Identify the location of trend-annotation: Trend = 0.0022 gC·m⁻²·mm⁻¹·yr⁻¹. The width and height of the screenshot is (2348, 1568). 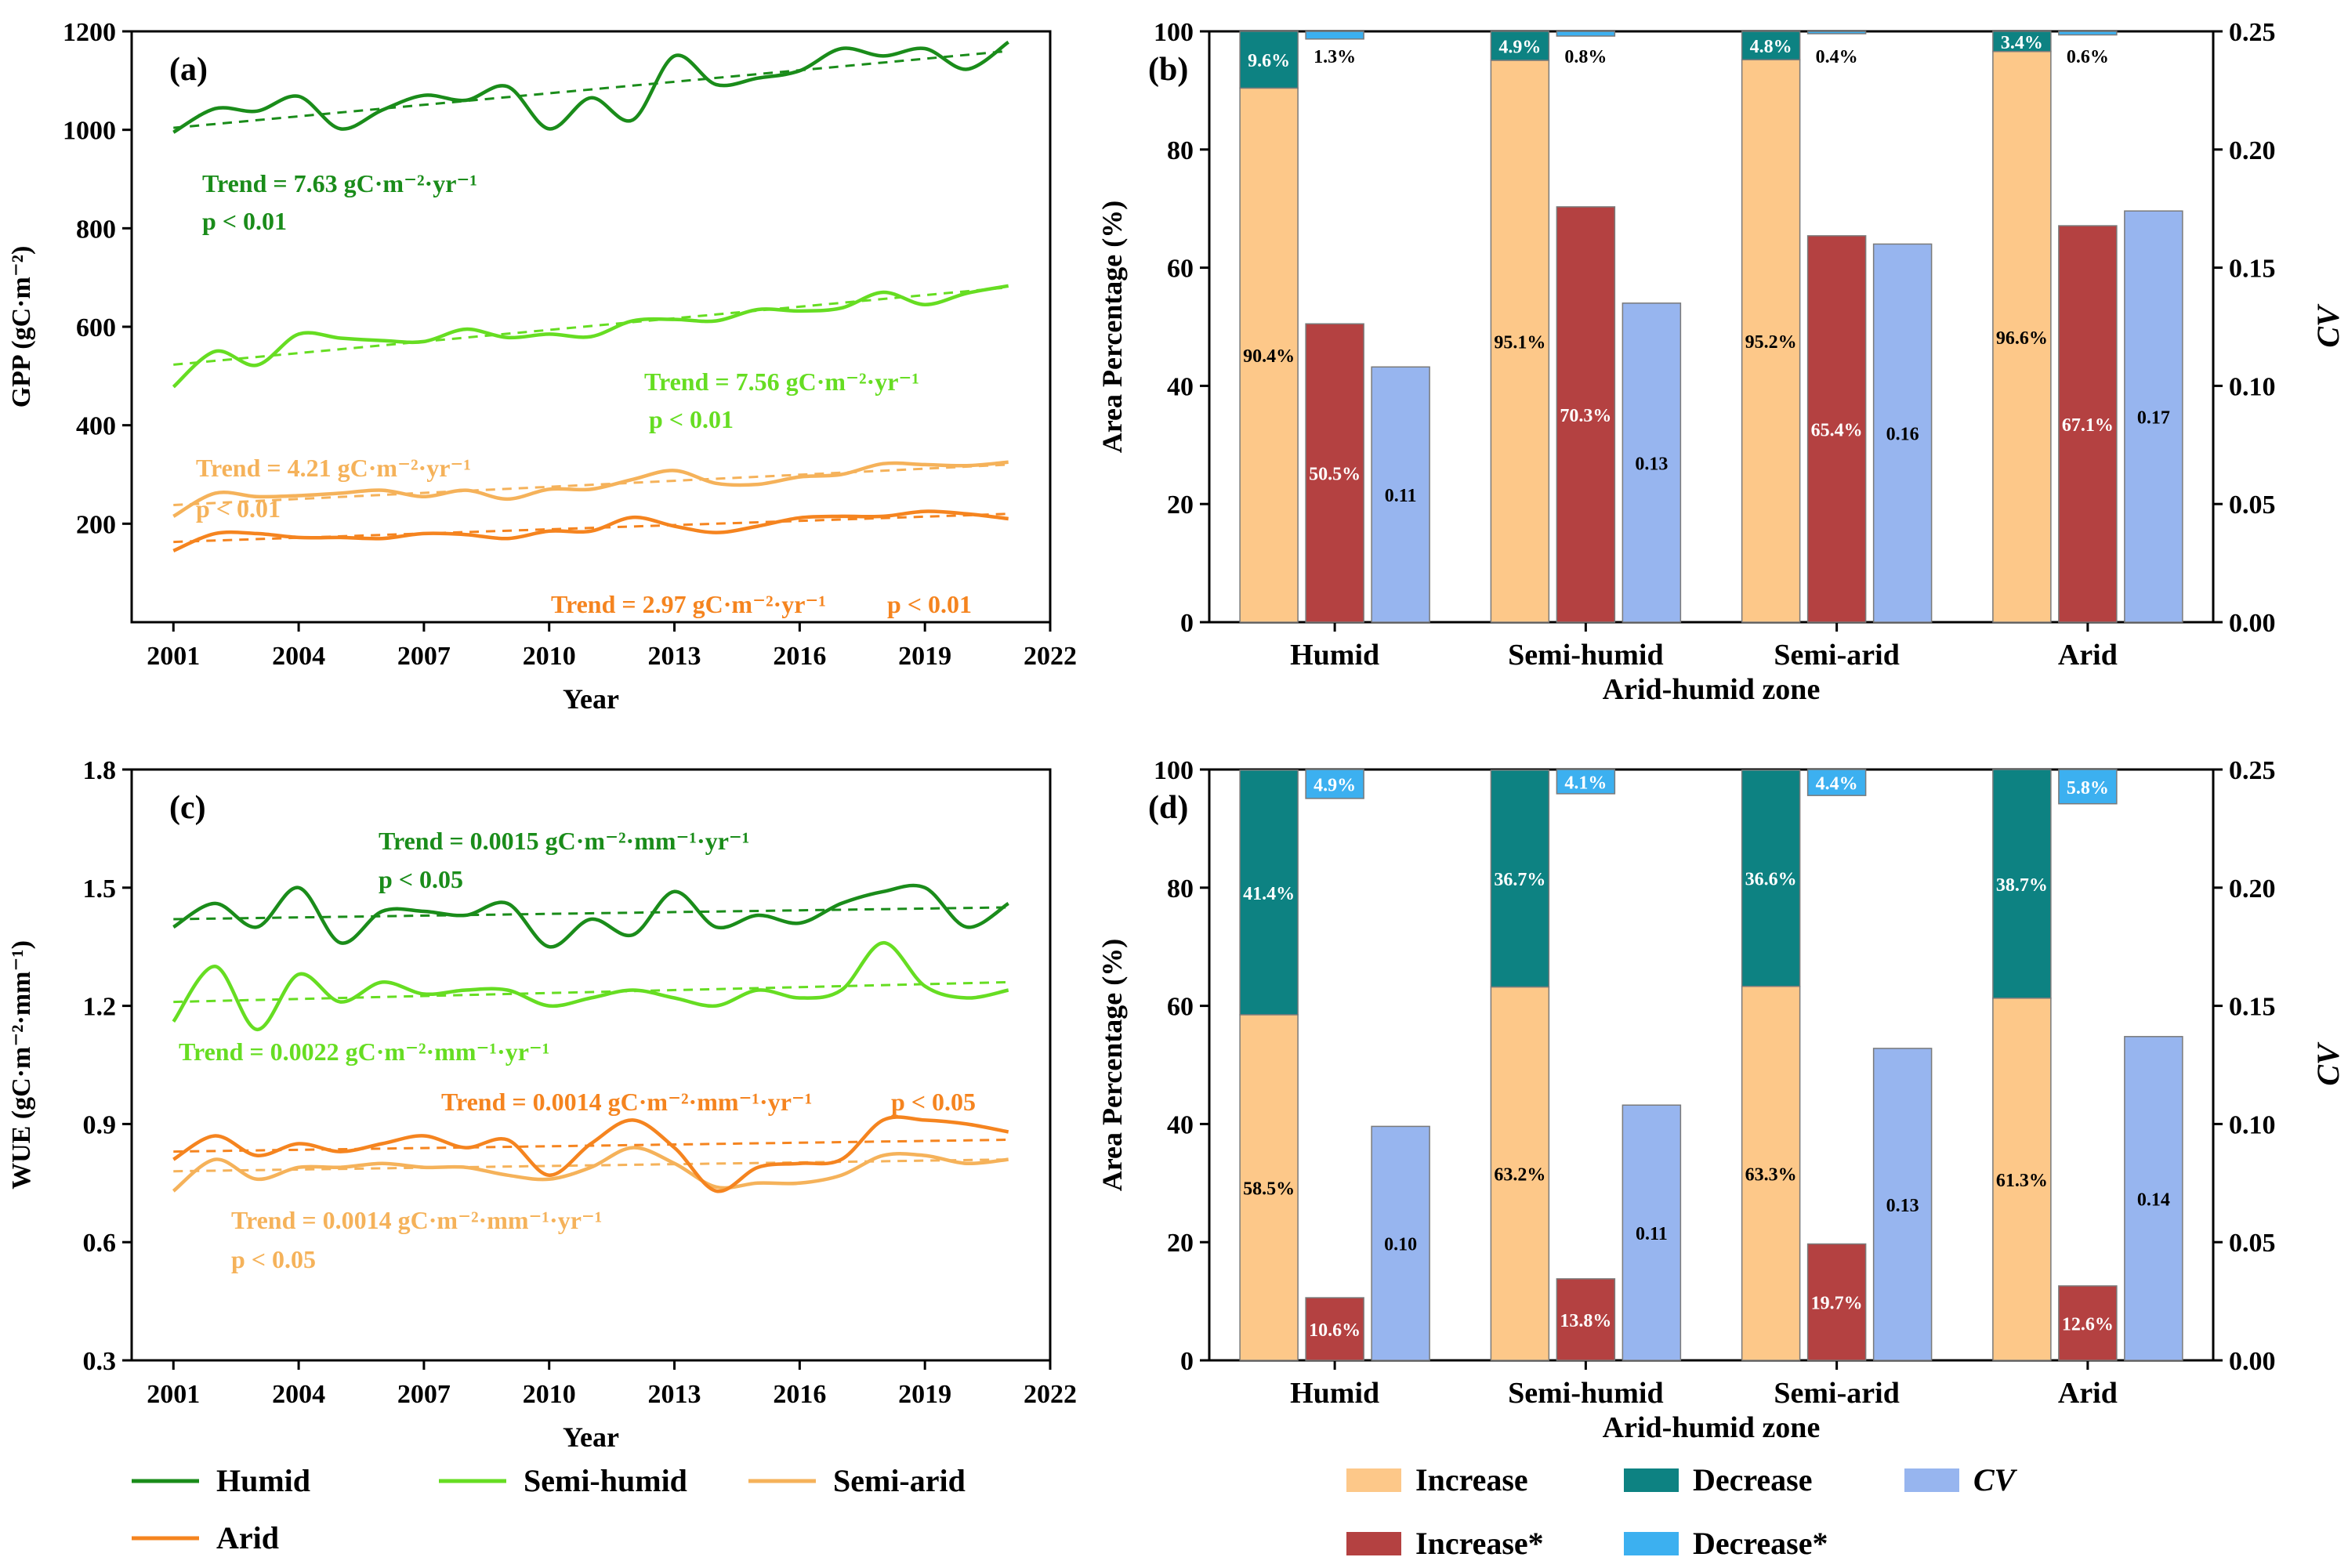
(364, 1052).